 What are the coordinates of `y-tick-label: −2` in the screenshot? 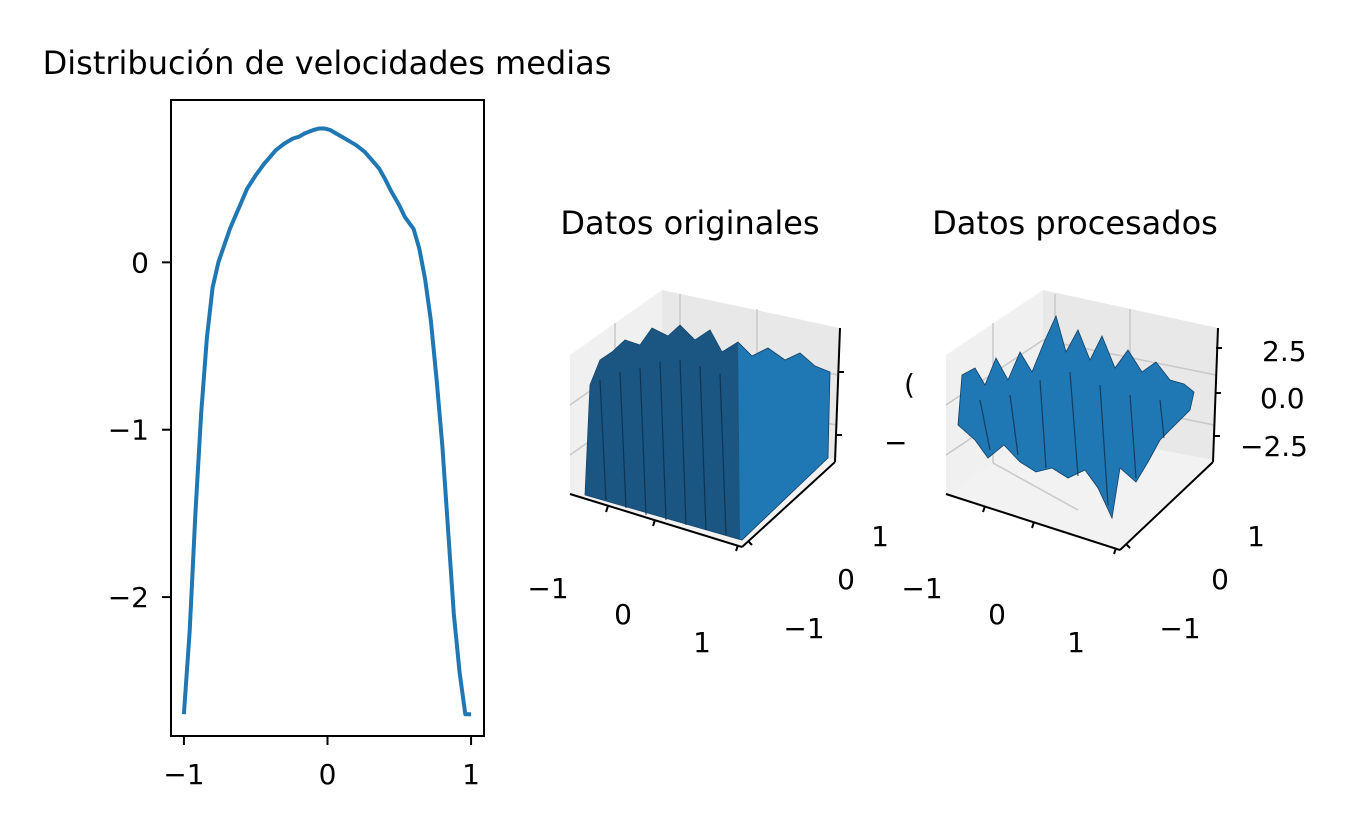 It's located at (128, 597).